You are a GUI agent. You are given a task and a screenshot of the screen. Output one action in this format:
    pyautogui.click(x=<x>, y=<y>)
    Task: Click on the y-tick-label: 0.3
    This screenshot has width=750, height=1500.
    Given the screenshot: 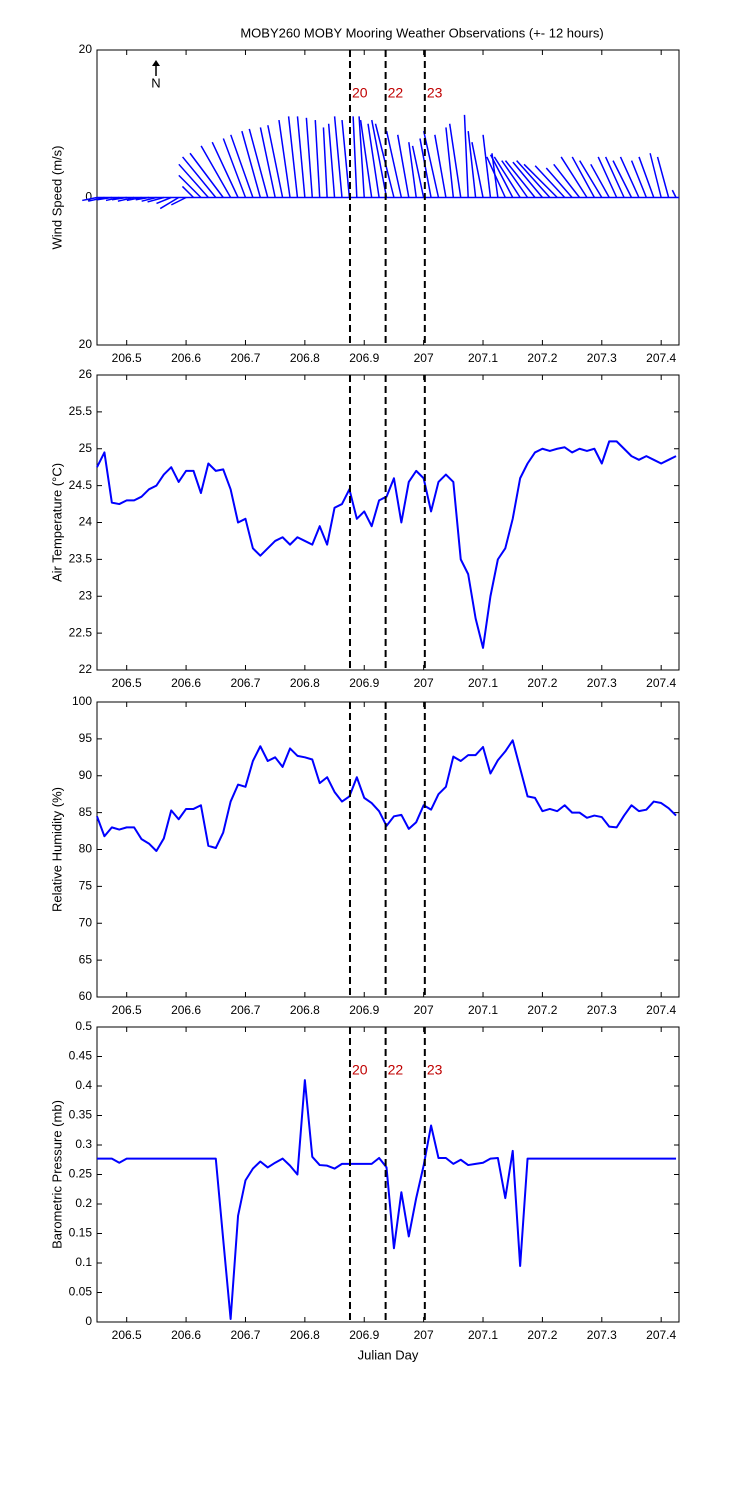 What is the action you would take?
    pyautogui.click(x=83, y=1144)
    